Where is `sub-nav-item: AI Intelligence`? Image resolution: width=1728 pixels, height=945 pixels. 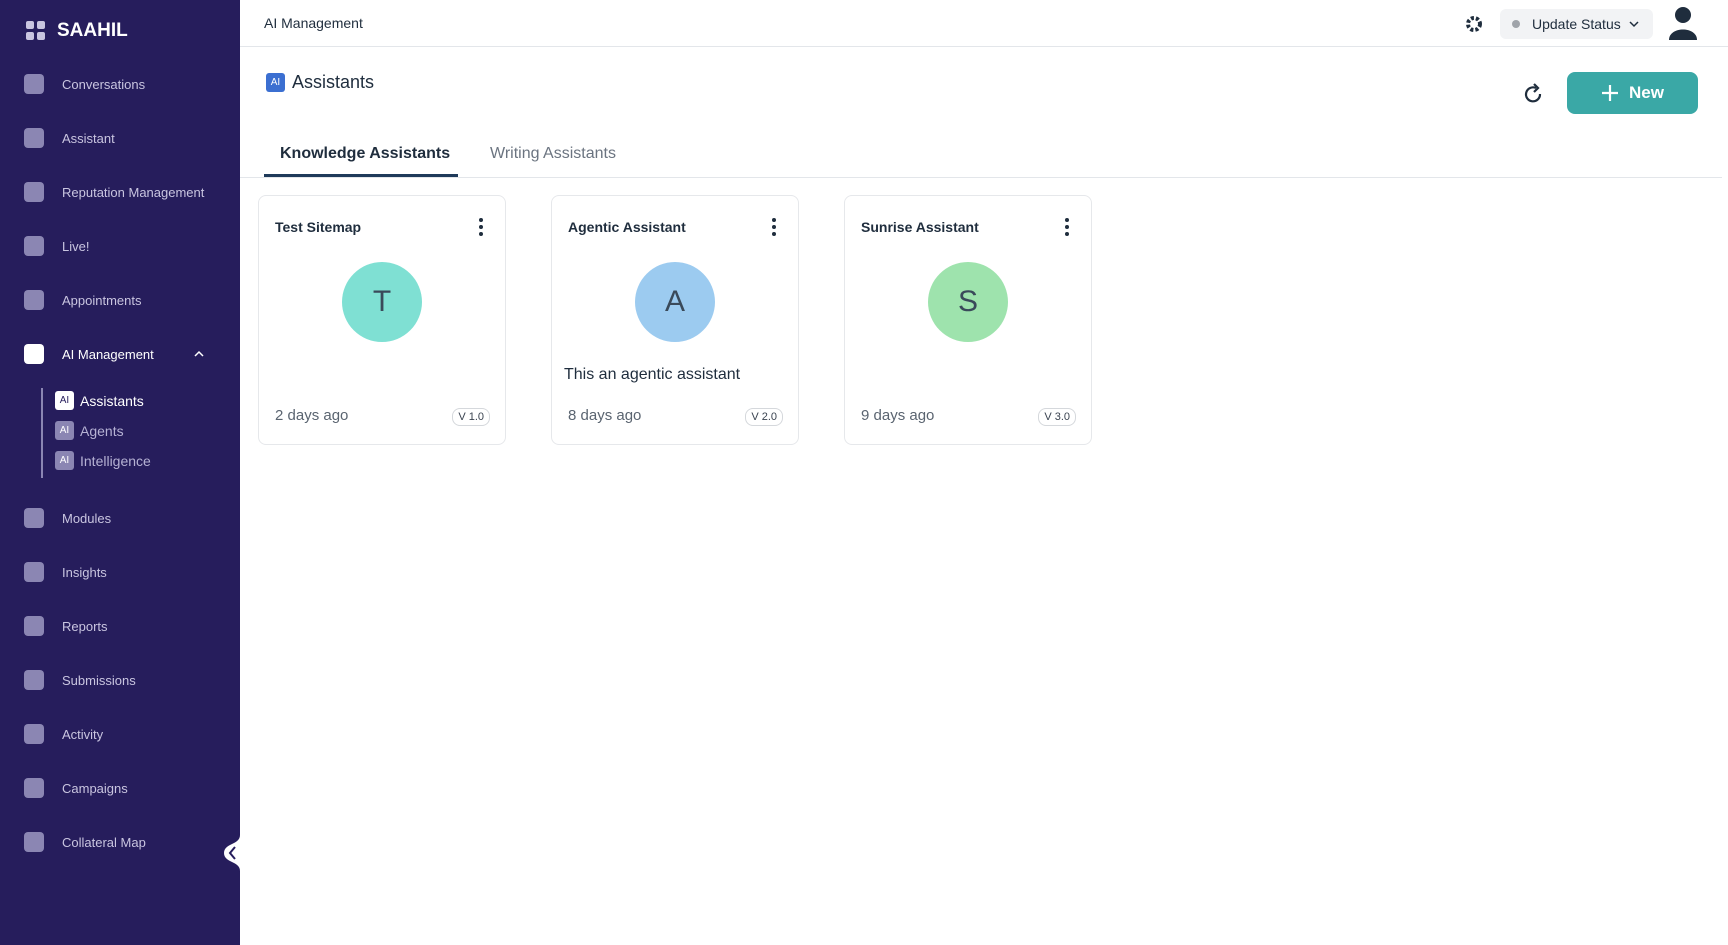 sub-nav-item: AI Intelligence is located at coordinates (103, 460).